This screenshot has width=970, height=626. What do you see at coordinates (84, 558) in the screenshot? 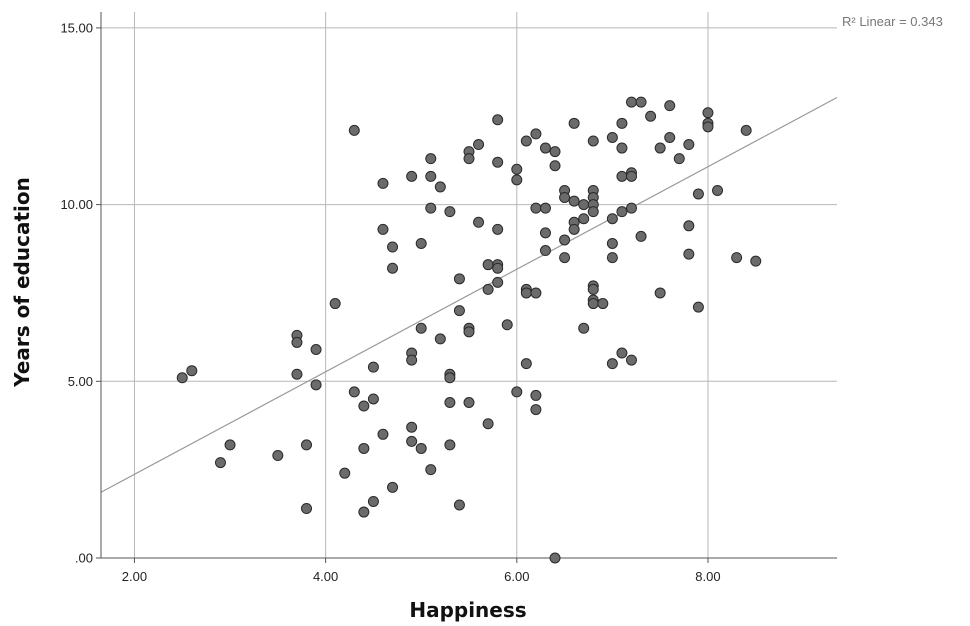
I see `y-tick-label: .00` at bounding box center [84, 558].